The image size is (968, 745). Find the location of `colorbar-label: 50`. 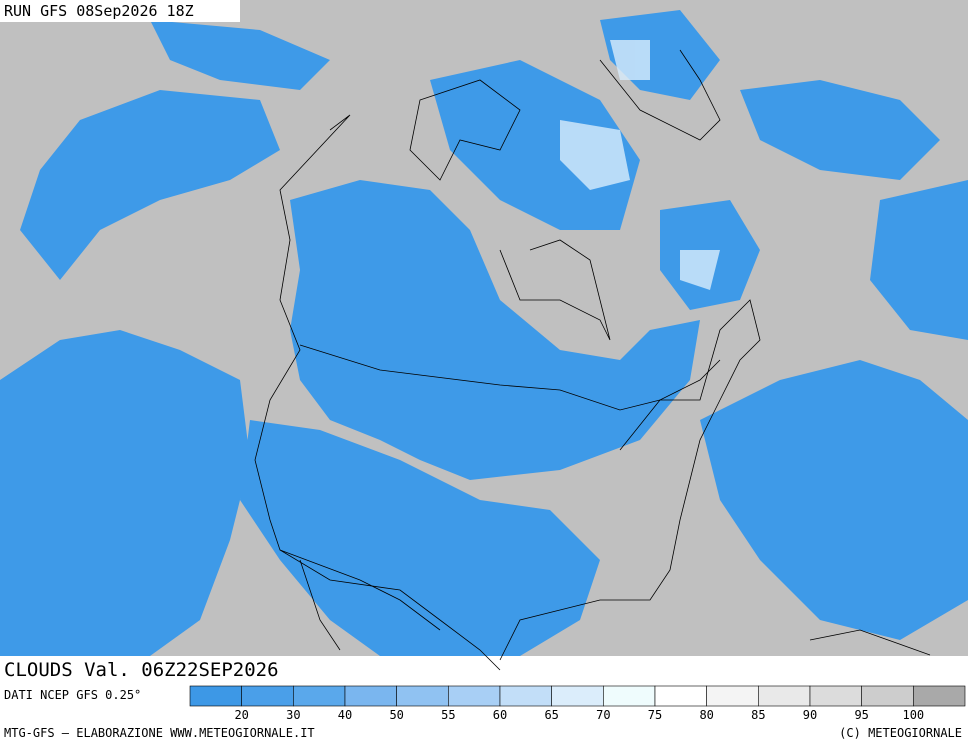

colorbar-label: 50 is located at coordinates (396, 715).